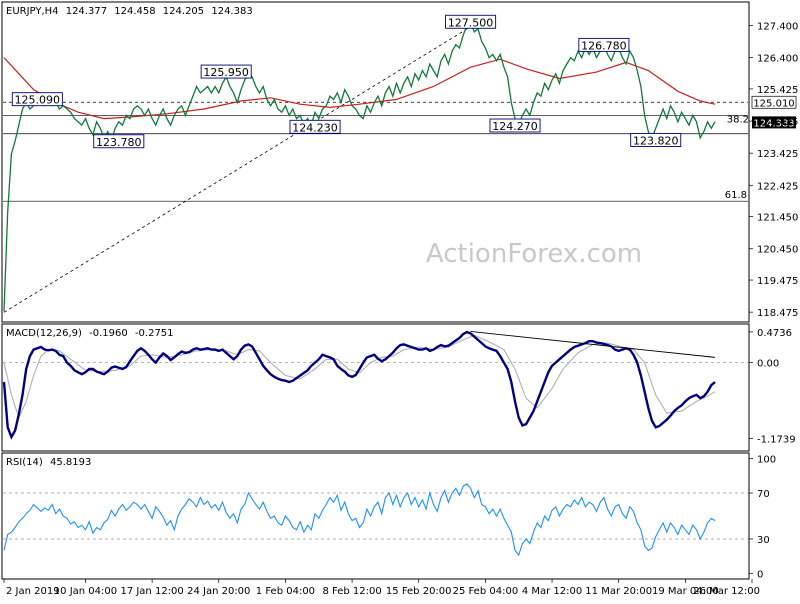 This screenshot has height=604, width=800. Describe the element at coordinates (86, 11) in the screenshot. I see `open-value: 124.377` at that location.